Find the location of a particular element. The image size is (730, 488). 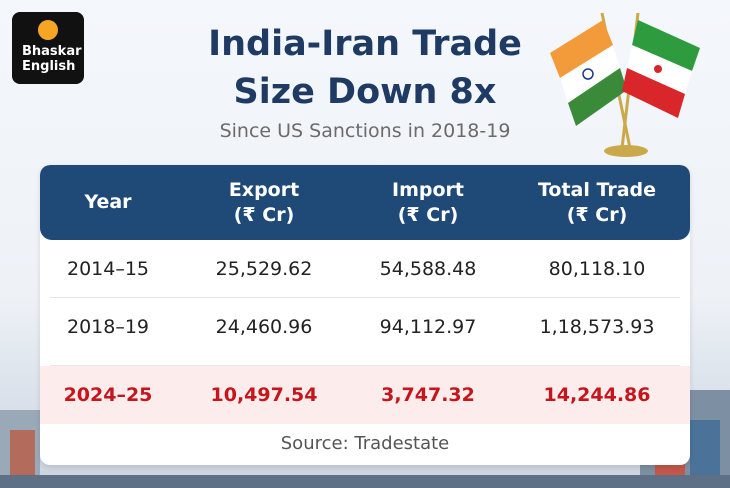

subtitle: Since US Sanctions in 2018-19 is located at coordinates (365, 131).